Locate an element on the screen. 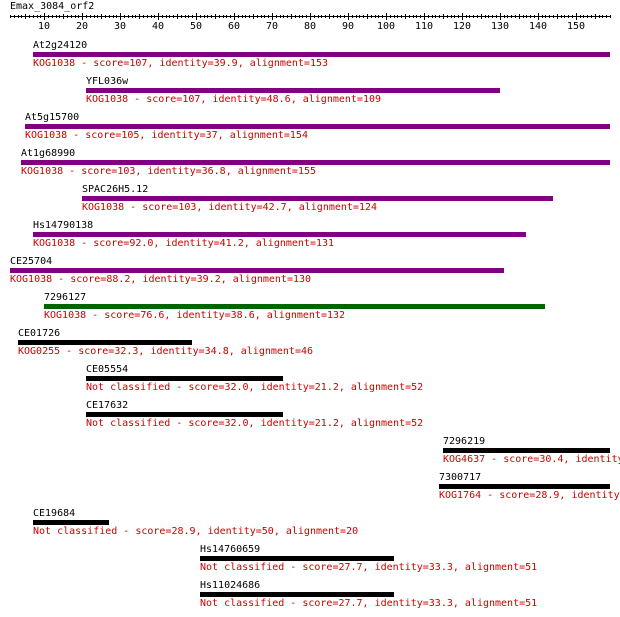  hit-name: At2g24120 is located at coordinates (60, 45).